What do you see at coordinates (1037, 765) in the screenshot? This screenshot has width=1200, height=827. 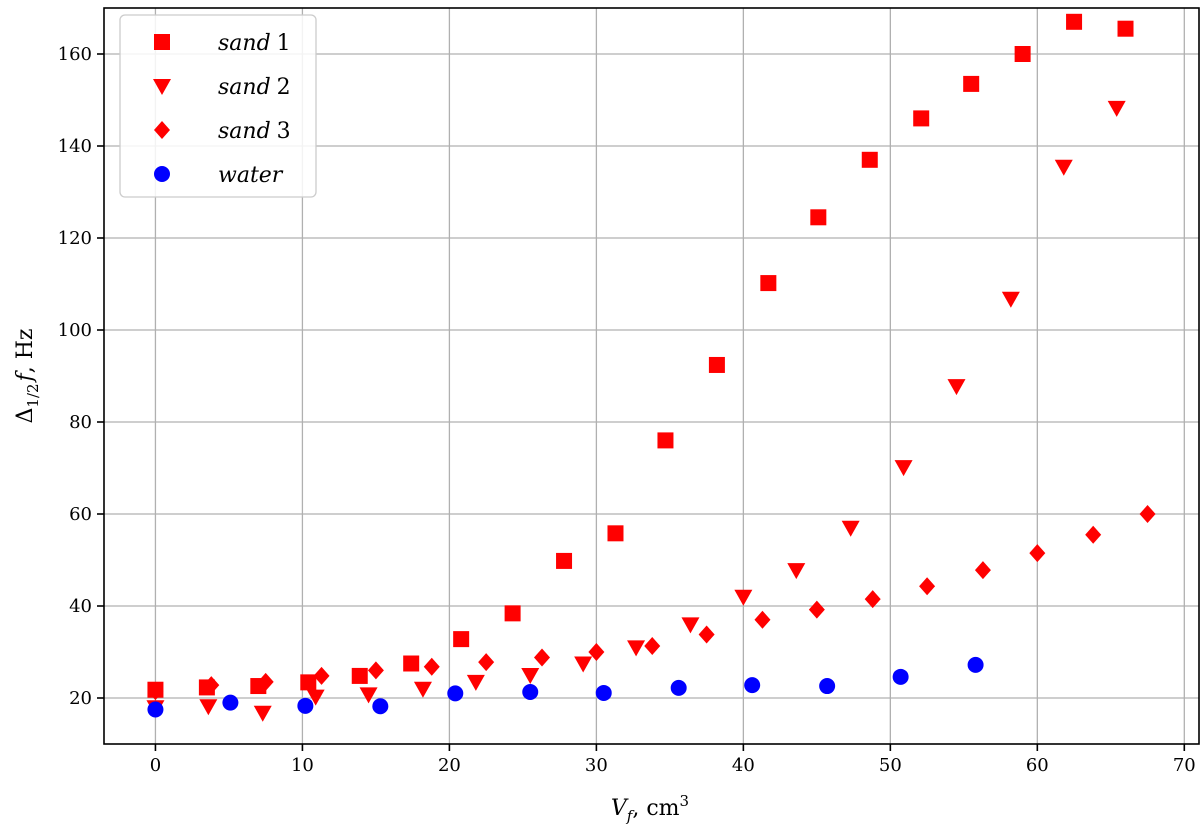 I see `x-tick-label: 60` at bounding box center [1037, 765].